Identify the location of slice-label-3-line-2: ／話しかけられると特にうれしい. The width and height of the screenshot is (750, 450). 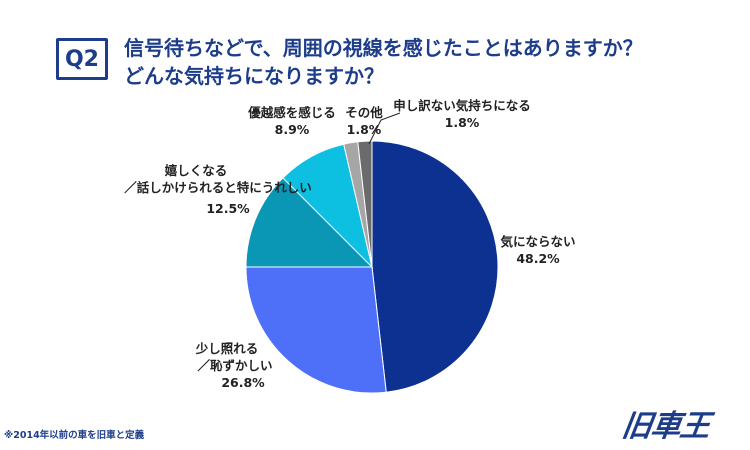
(218, 187).